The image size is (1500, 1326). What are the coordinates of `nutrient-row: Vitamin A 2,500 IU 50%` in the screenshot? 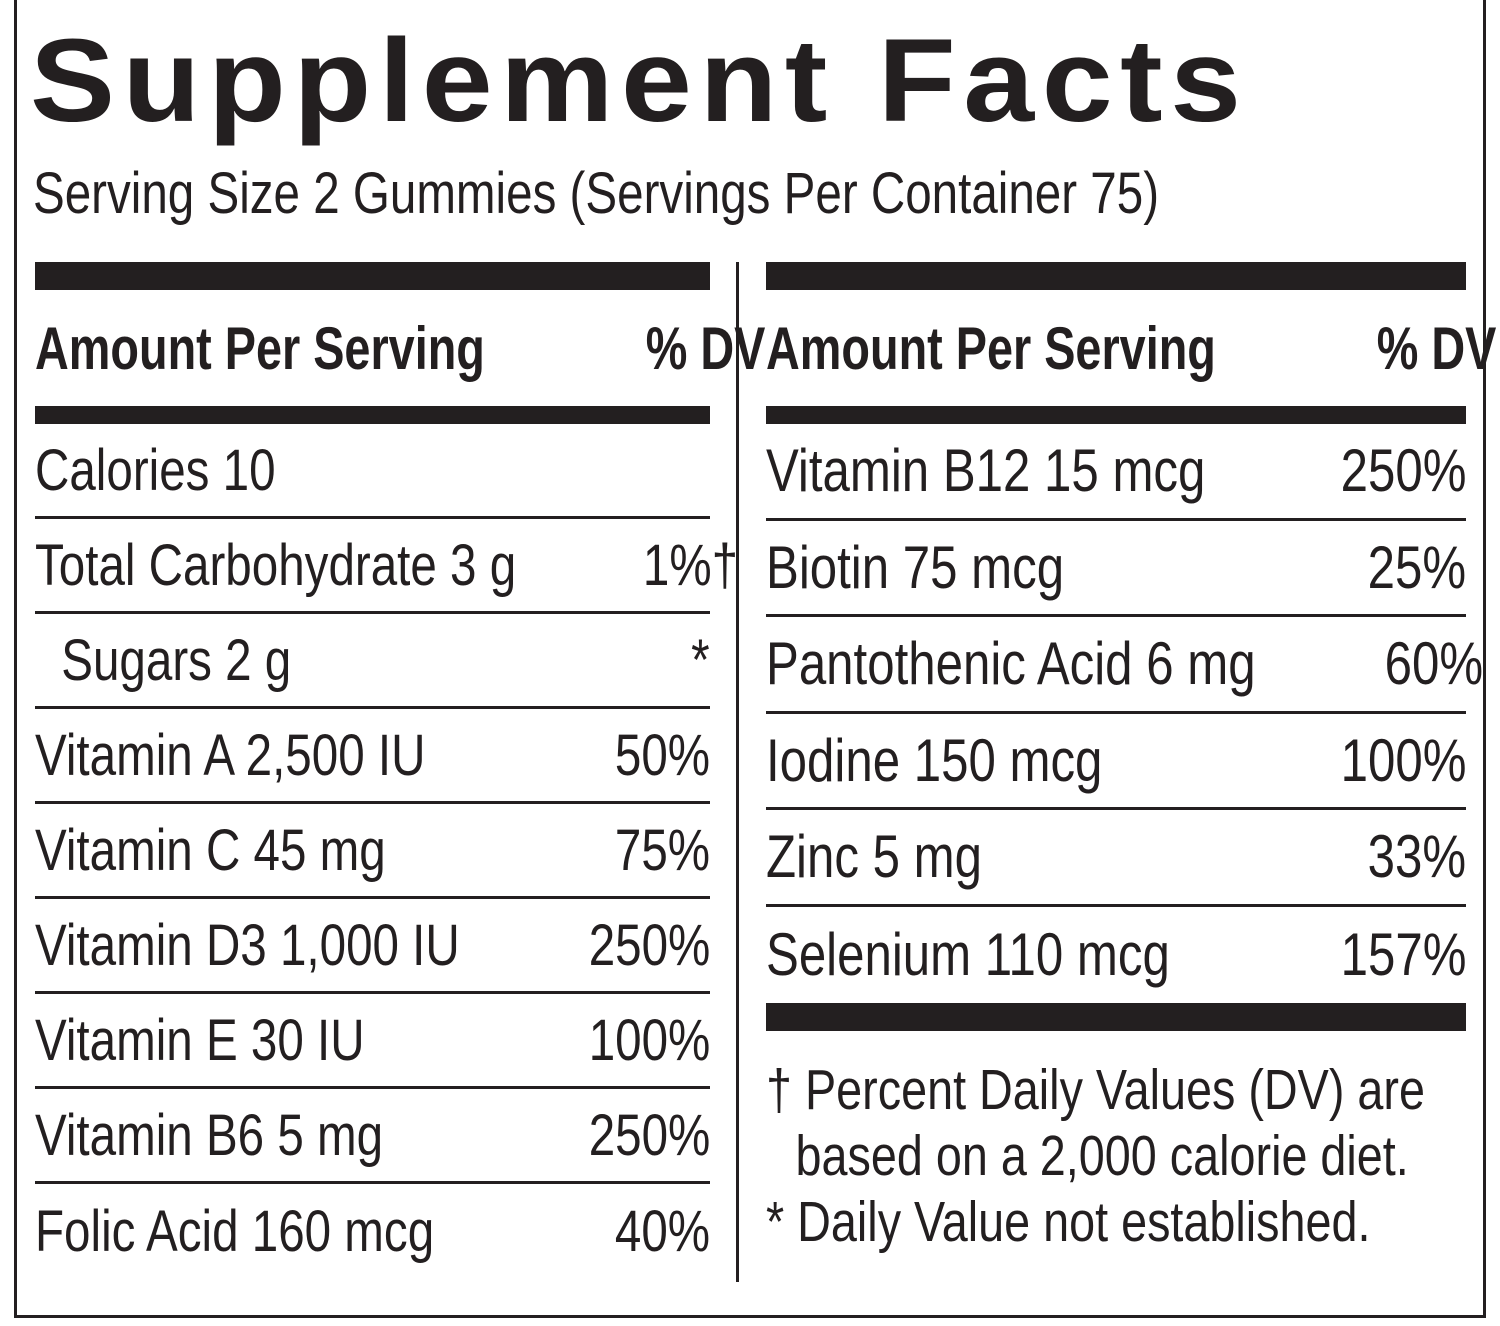 It's located at (372, 756).